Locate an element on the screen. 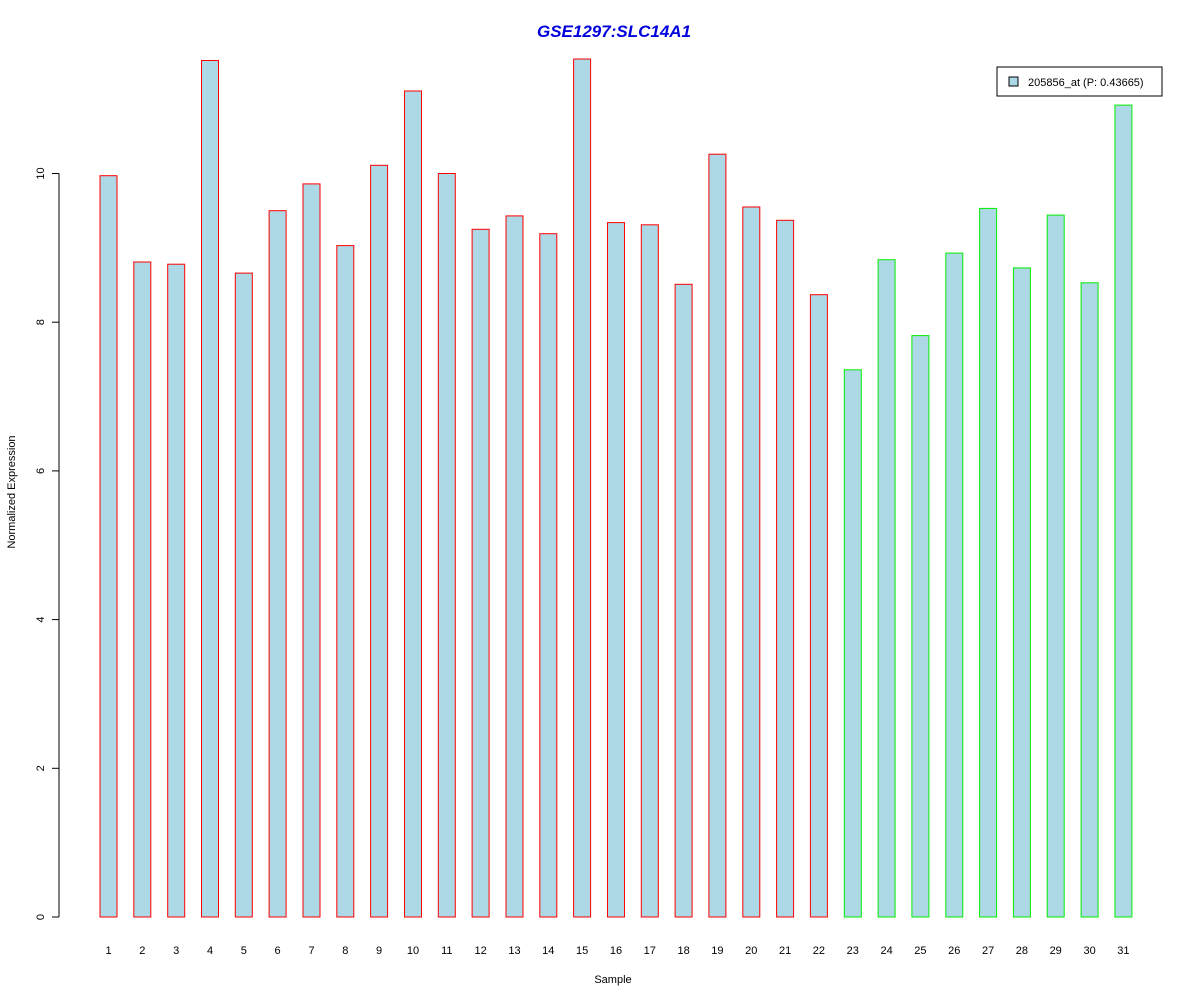  legend-box is located at coordinates (1079, 81).